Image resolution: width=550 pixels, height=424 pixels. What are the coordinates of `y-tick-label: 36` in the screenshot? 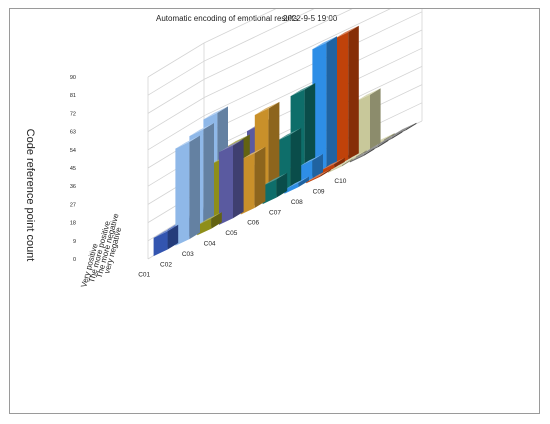 It's located at (73, 187).